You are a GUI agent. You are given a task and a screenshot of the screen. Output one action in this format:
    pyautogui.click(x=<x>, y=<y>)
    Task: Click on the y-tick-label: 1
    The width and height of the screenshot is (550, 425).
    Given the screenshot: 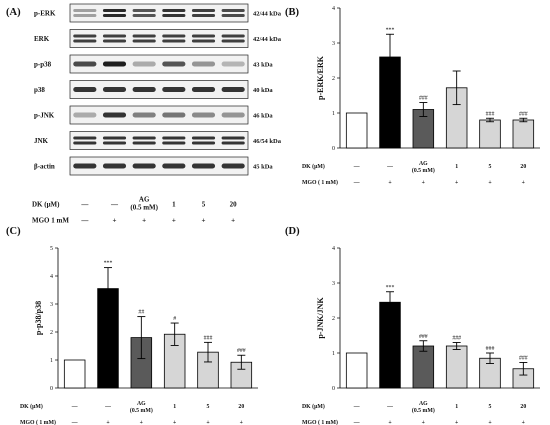 What is the action you would take?
    pyautogui.click(x=333, y=114)
    